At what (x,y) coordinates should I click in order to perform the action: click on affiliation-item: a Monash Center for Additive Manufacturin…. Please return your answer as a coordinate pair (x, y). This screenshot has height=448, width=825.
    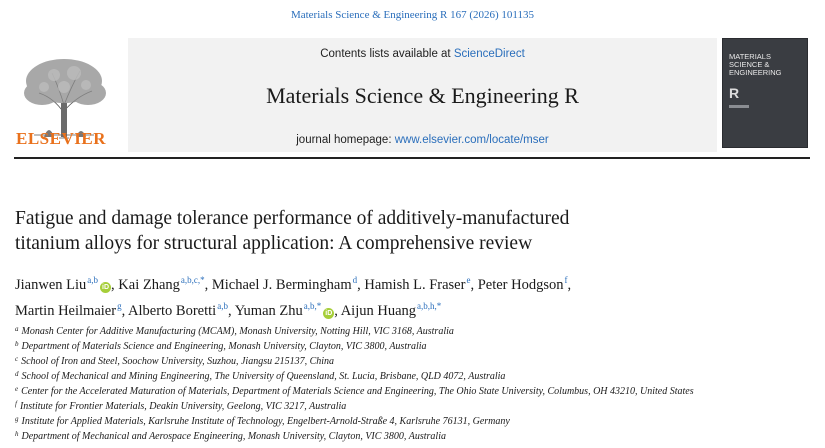
    Looking at the image, I should click on (415, 330).